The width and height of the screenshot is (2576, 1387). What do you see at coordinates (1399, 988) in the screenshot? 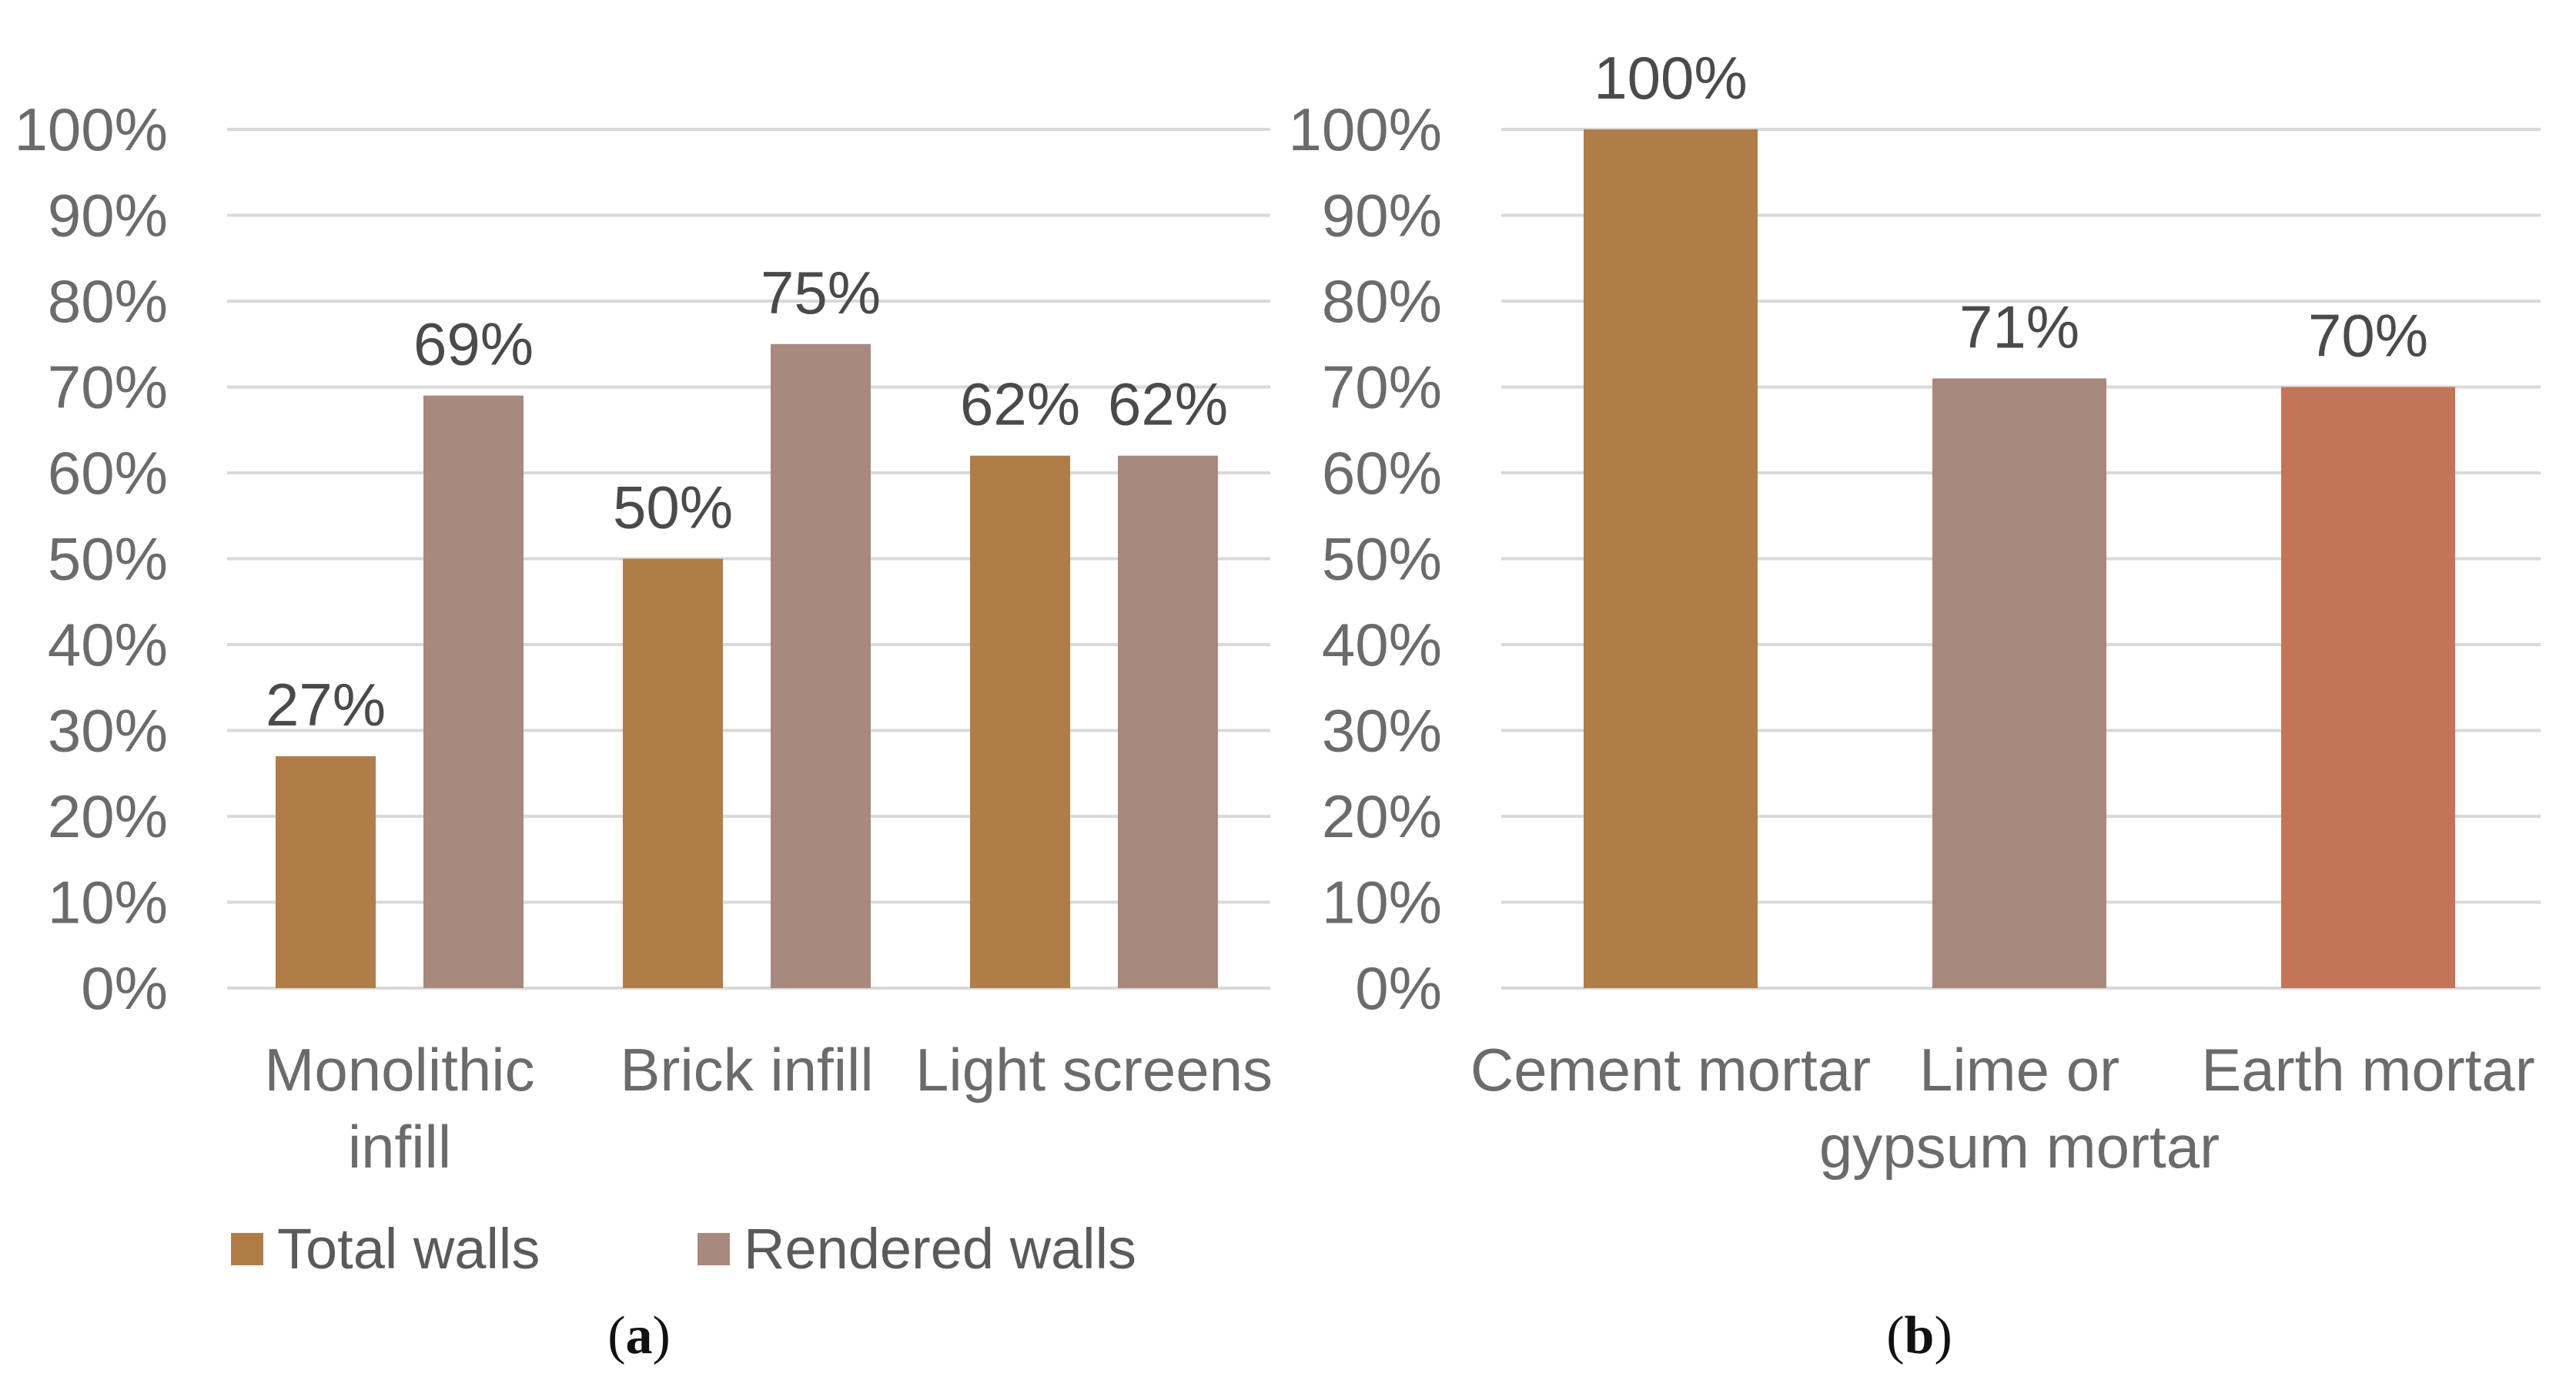
I see `panel-b-y-tick-label: 0%` at bounding box center [1399, 988].